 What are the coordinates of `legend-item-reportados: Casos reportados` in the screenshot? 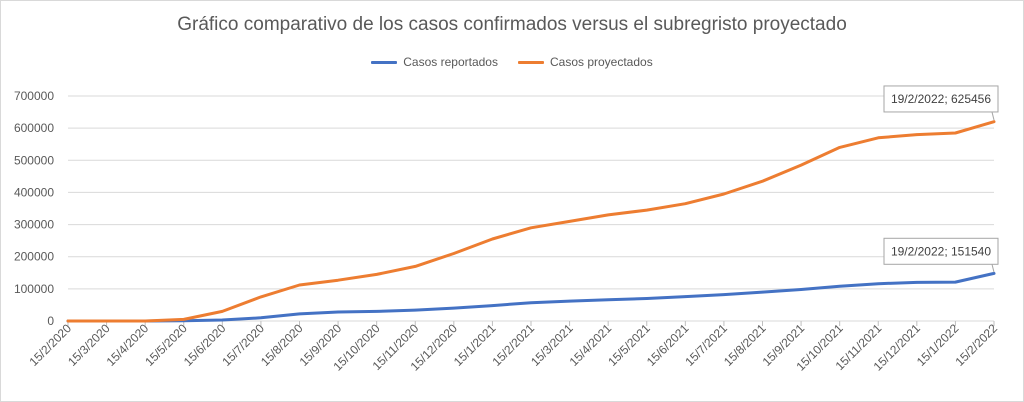 It's located at (434, 62).